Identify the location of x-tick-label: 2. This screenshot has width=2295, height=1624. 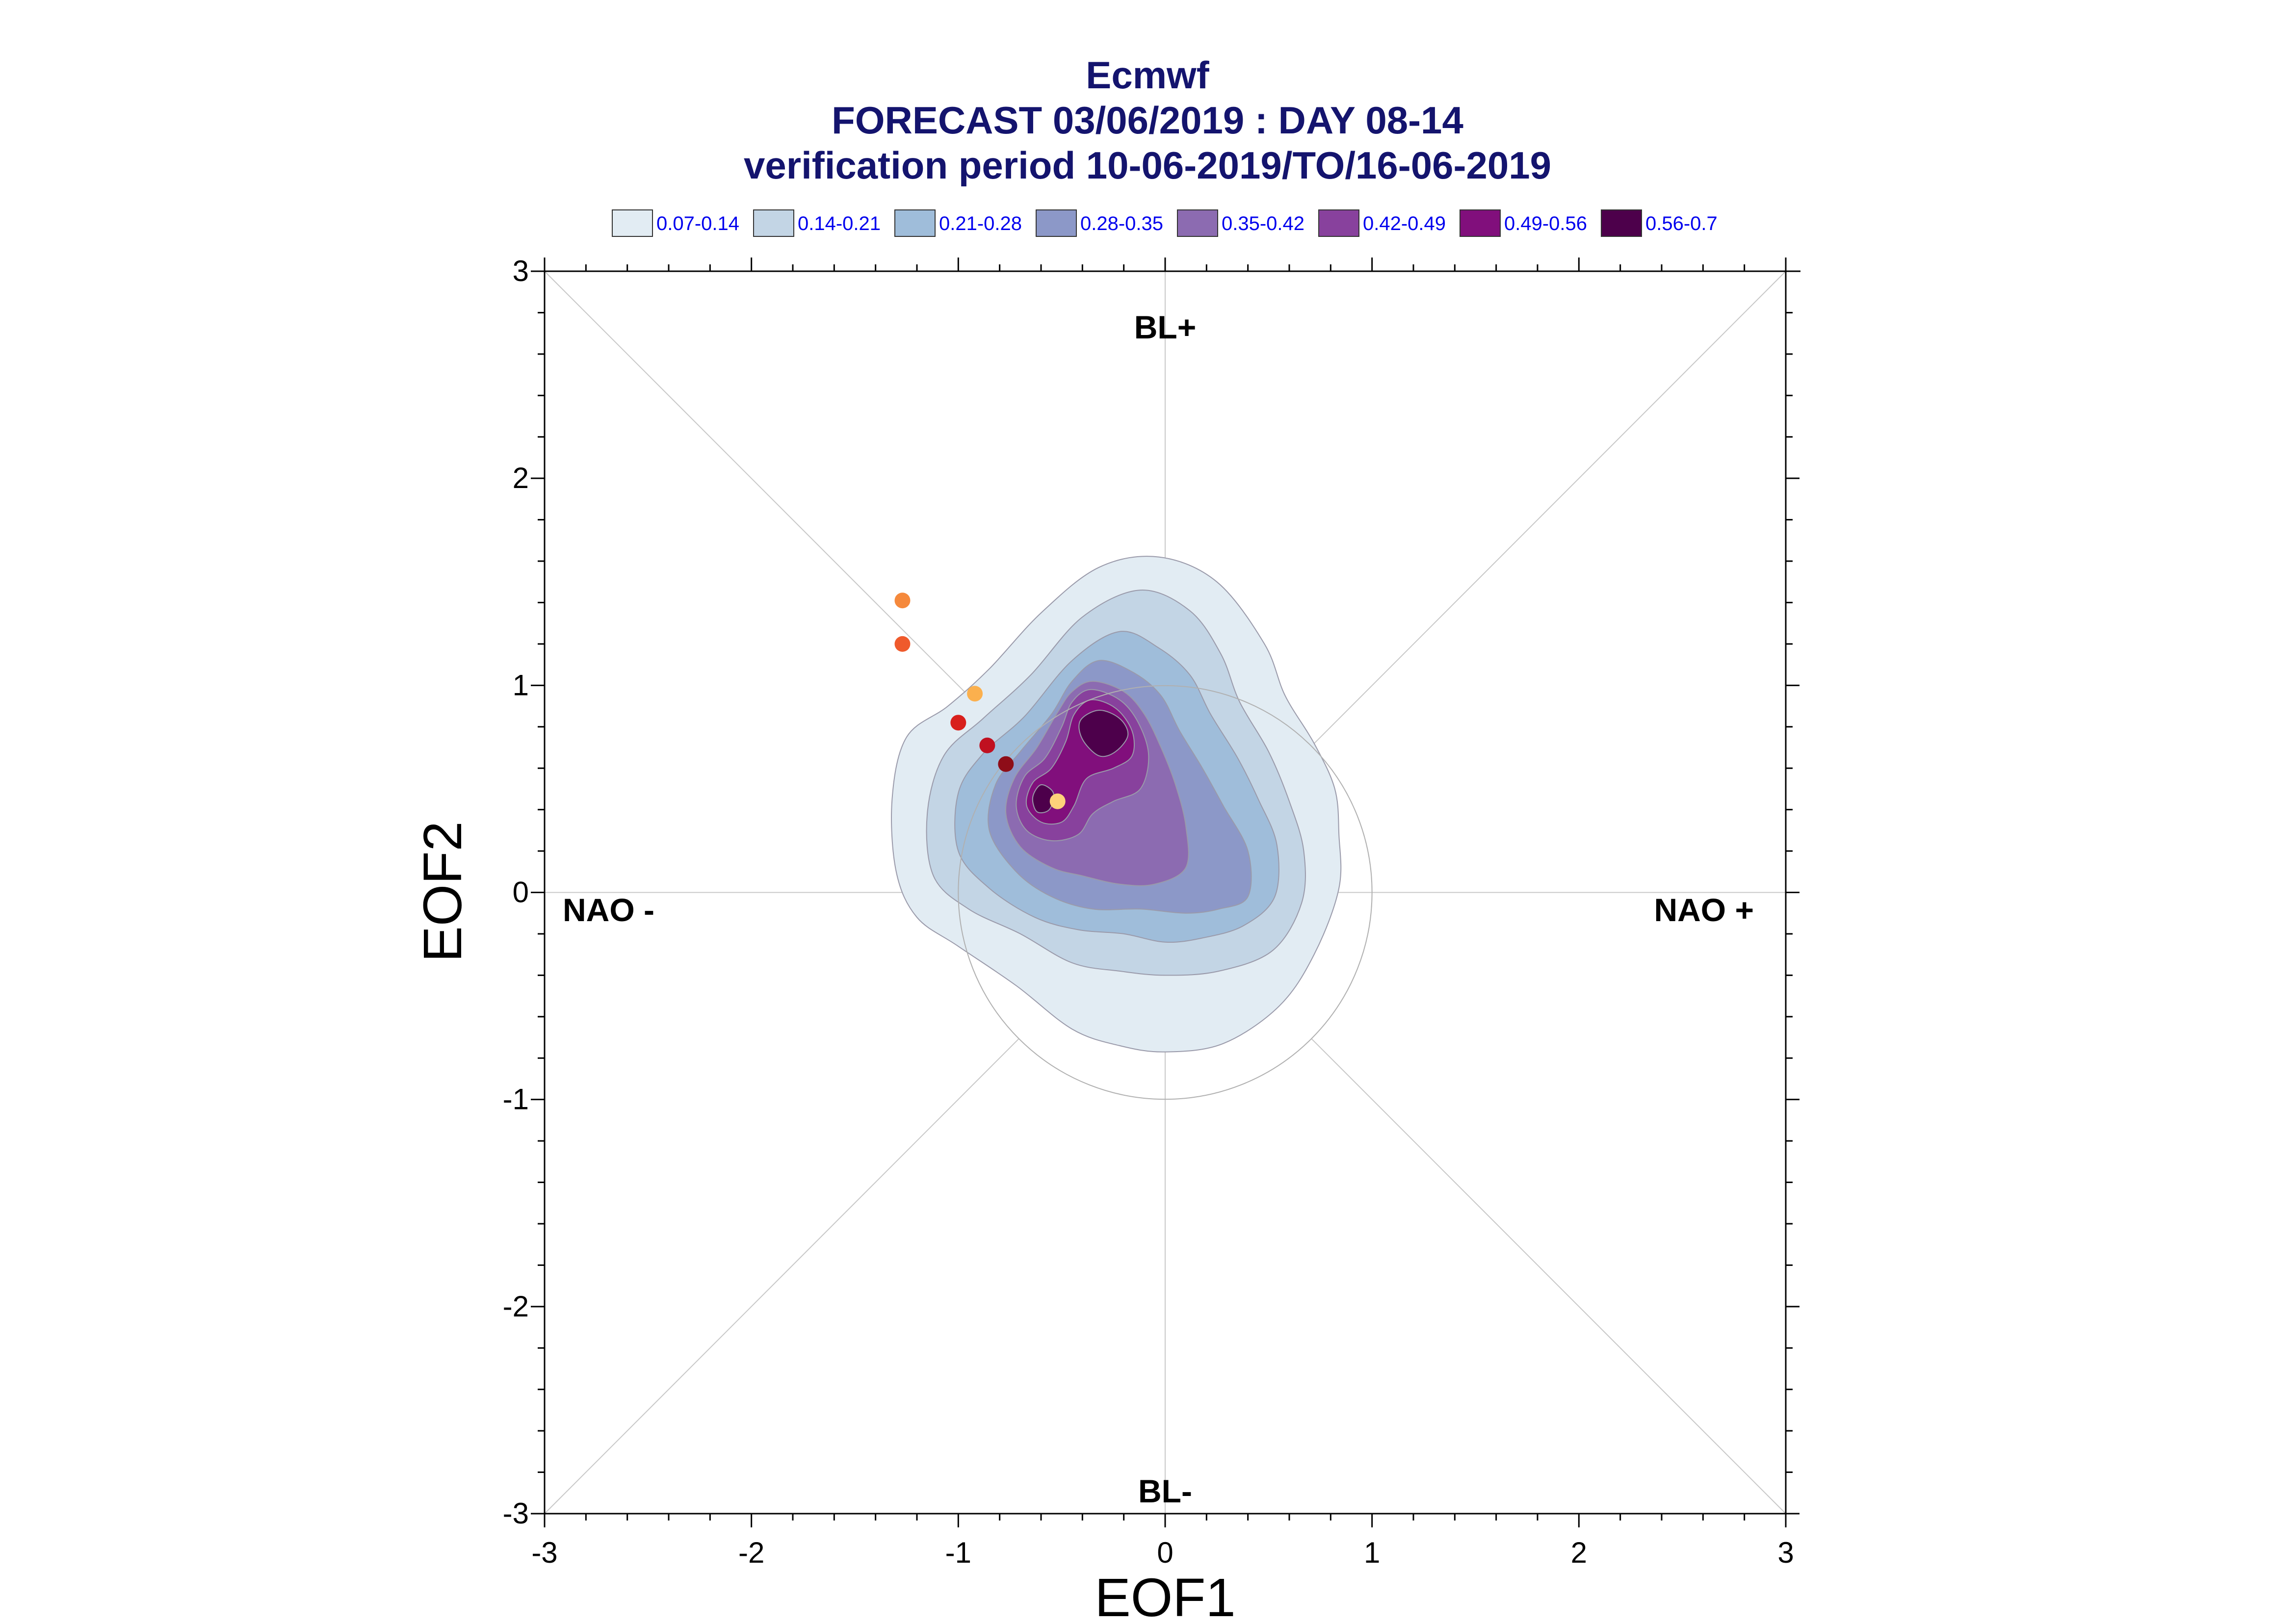
(1579, 1552).